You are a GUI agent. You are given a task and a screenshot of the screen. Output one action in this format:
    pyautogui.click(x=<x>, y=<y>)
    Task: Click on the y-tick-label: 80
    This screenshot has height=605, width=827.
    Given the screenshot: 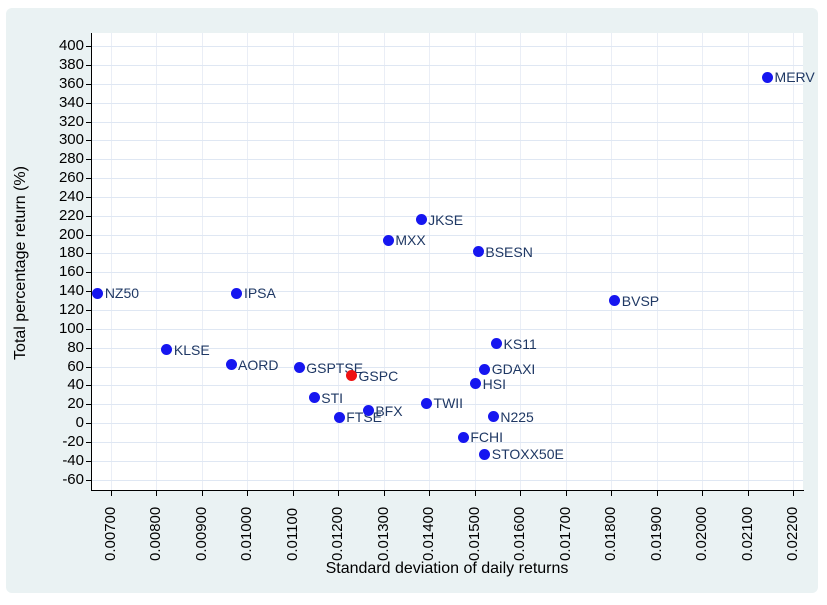 What is the action you would take?
    pyautogui.click(x=75, y=347)
    